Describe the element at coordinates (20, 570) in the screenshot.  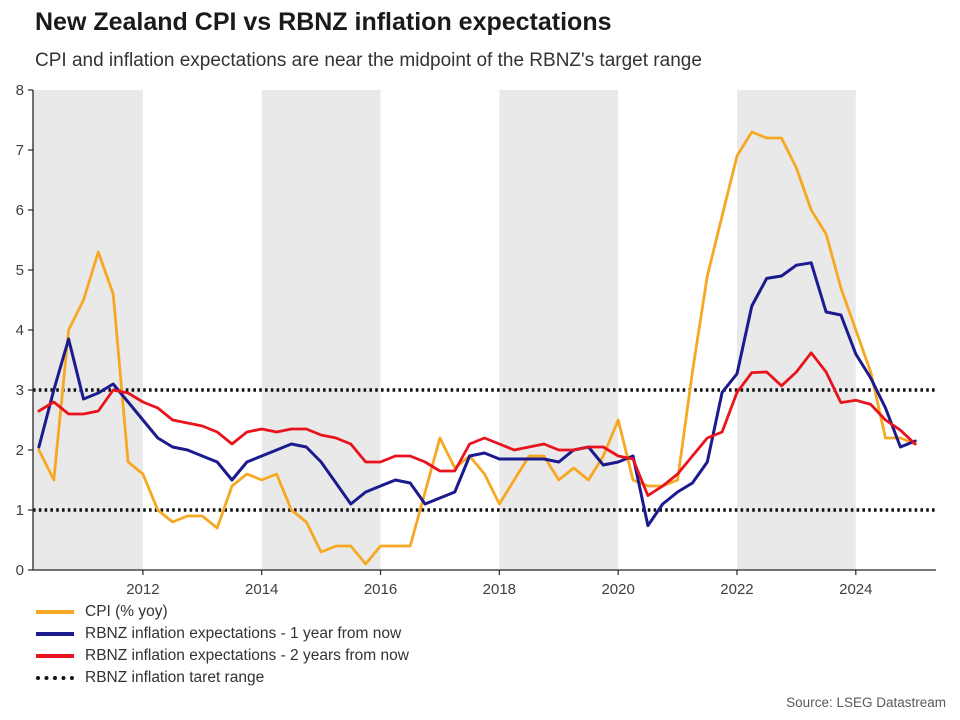
I see `y-tick-label: 0` at that location.